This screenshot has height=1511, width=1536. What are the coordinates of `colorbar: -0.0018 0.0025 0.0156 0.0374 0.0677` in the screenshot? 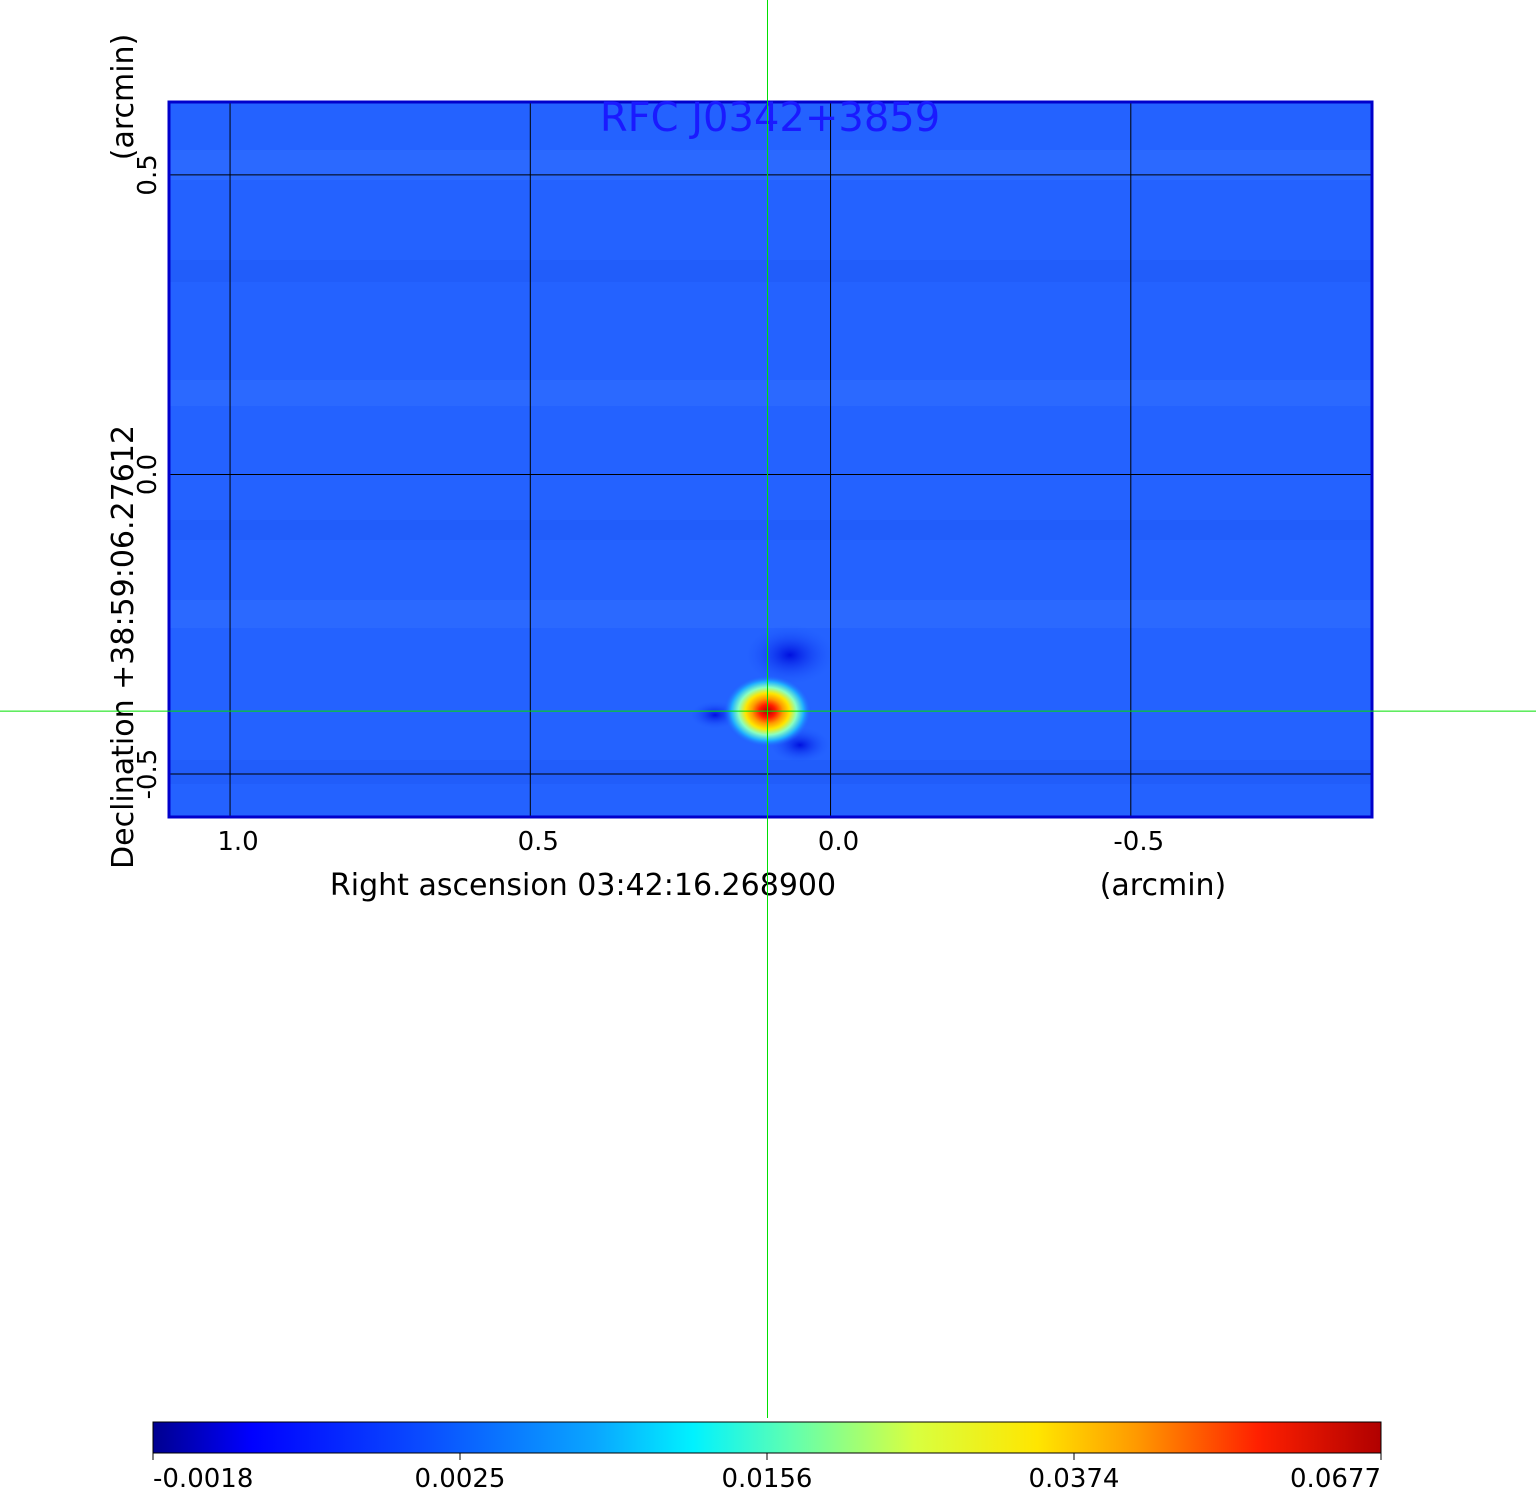 It's located at (767, 1457).